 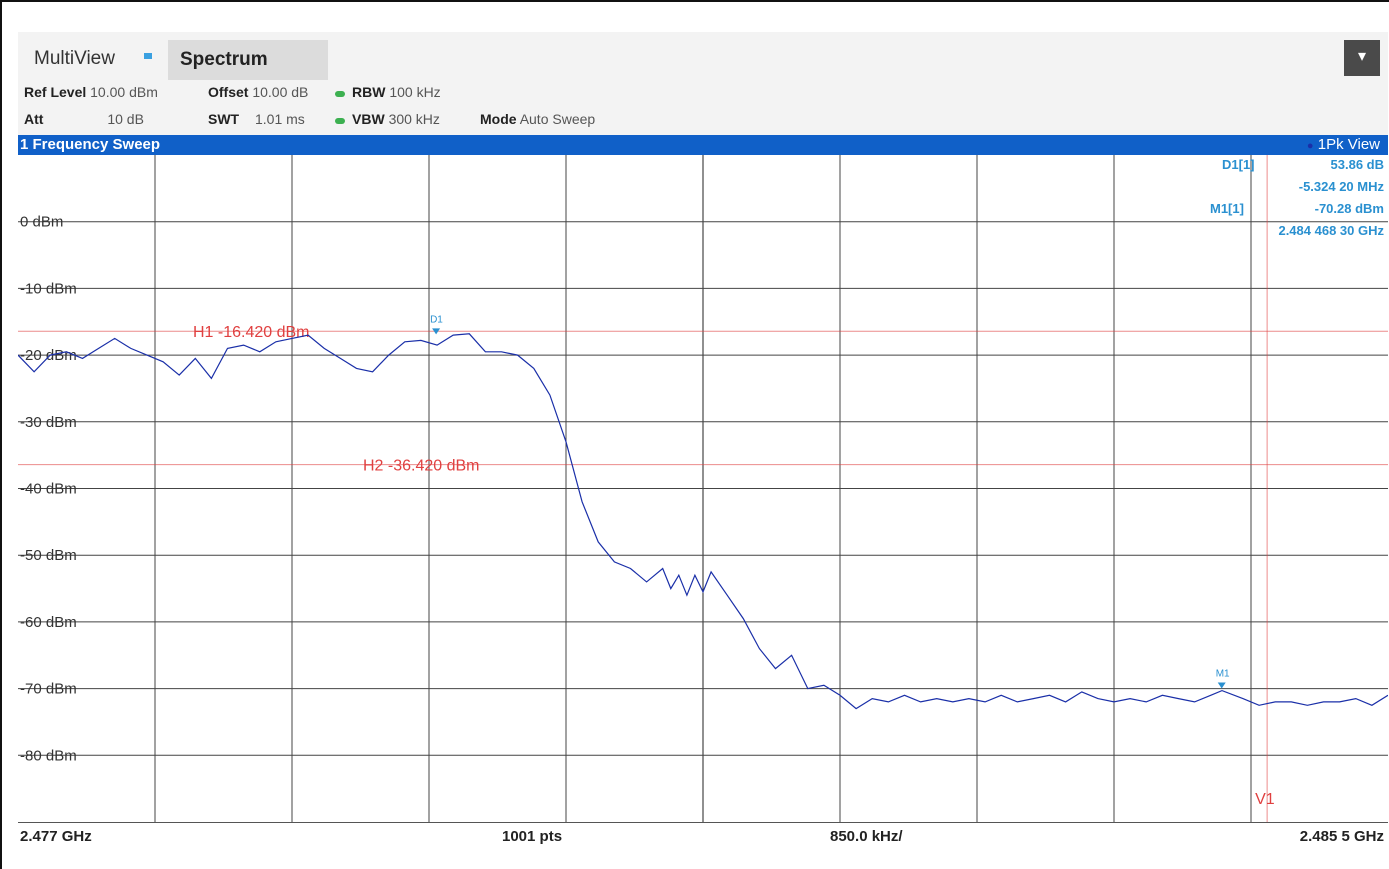 What do you see at coordinates (251, 332) in the screenshot?
I see `limit-line-label: H1 -16.420 dBm` at bounding box center [251, 332].